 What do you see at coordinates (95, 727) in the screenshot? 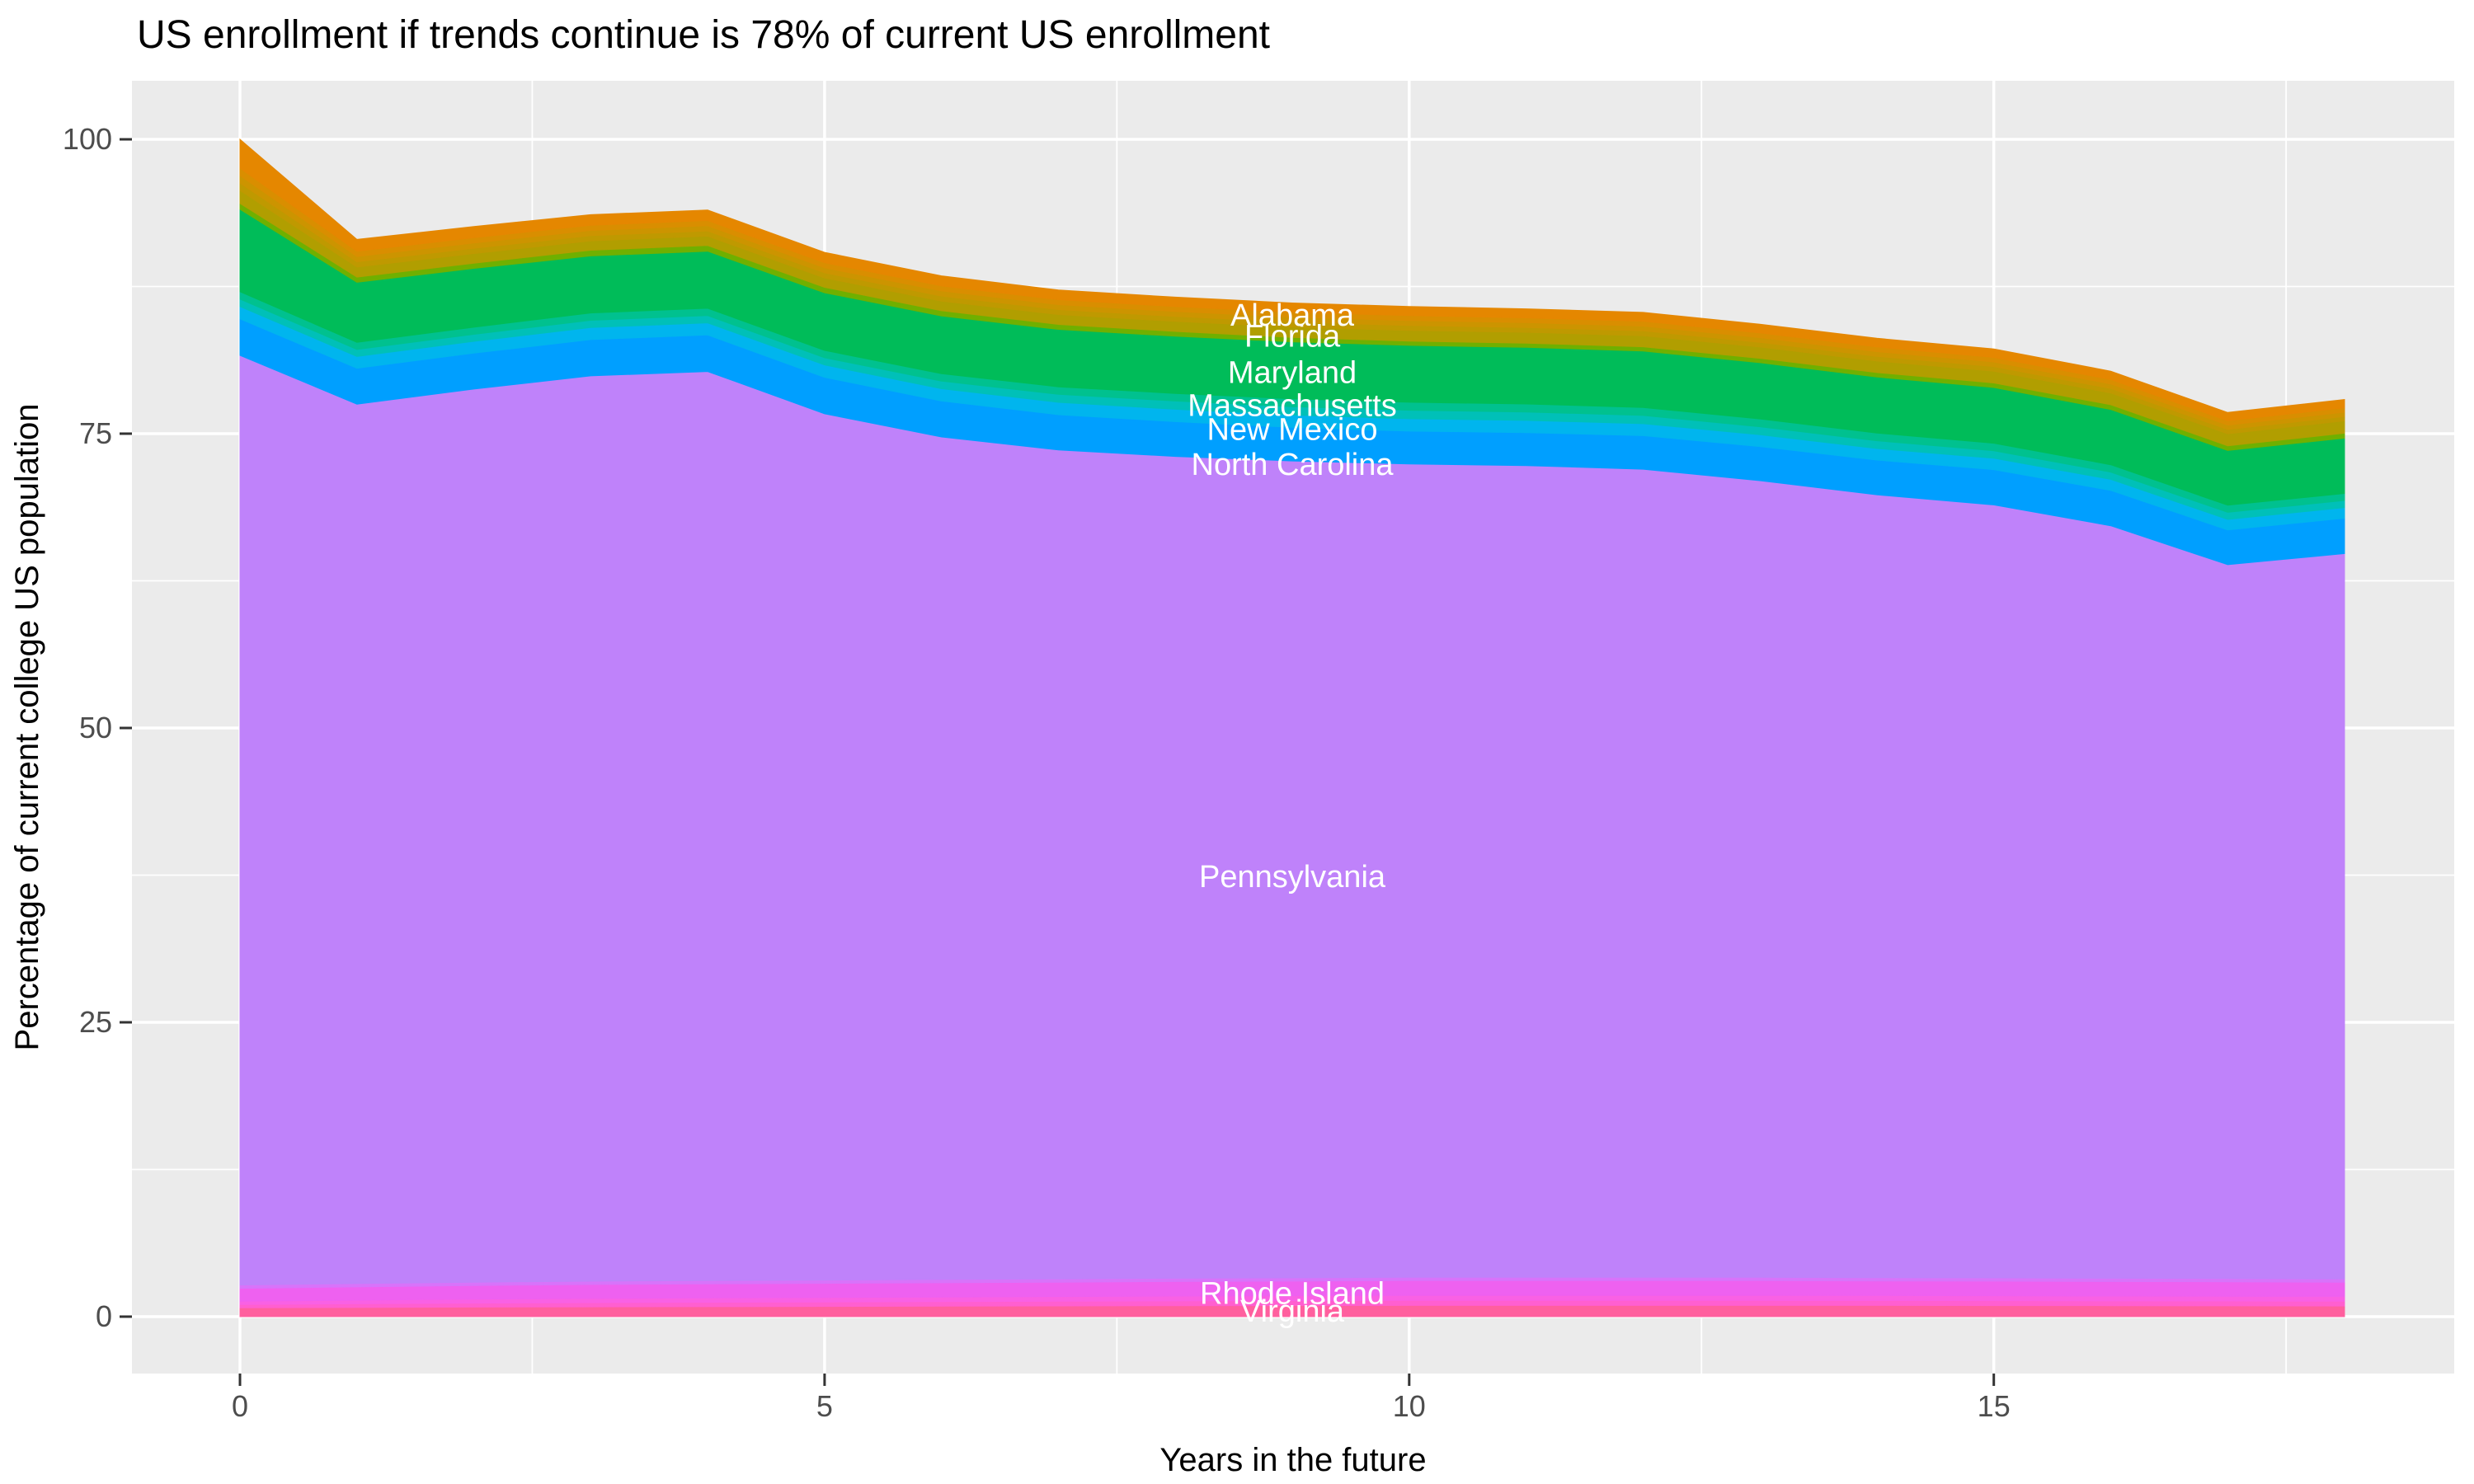
I see `y-tick-label: 50` at bounding box center [95, 727].